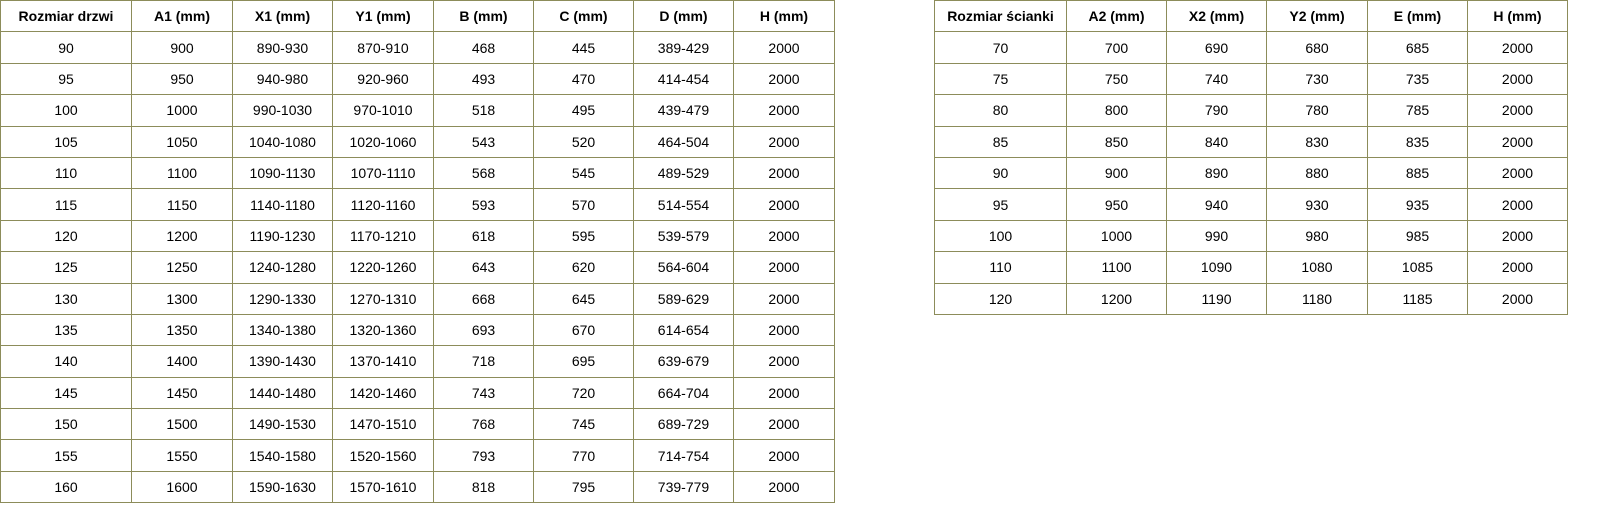  What do you see at coordinates (383, 79) in the screenshot?
I see `table-cell: 920-960` at bounding box center [383, 79].